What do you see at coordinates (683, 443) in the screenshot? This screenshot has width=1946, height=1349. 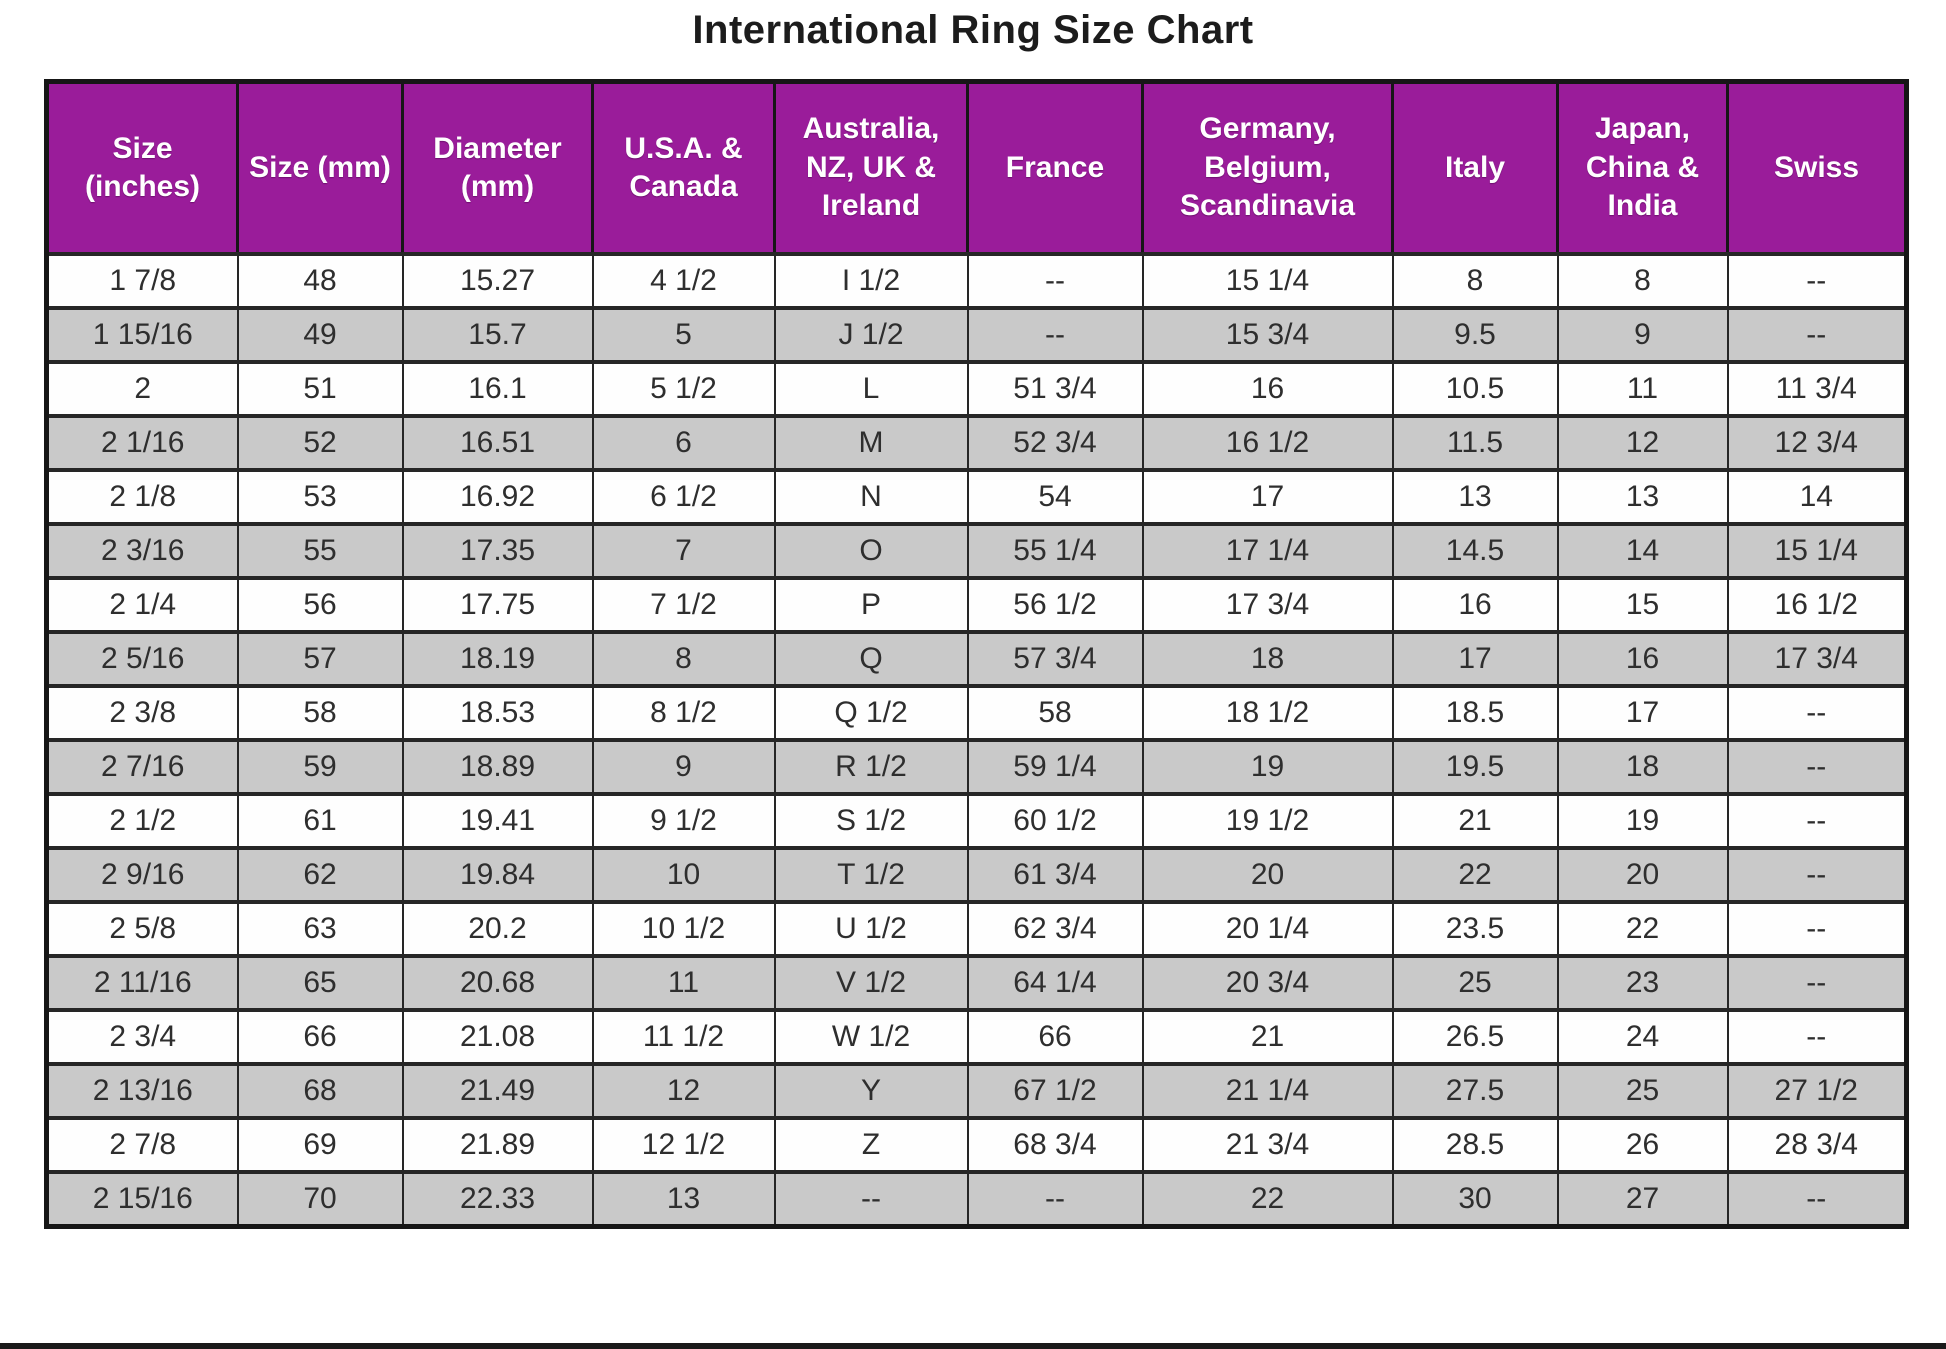 I see `table-cell: 6` at bounding box center [683, 443].